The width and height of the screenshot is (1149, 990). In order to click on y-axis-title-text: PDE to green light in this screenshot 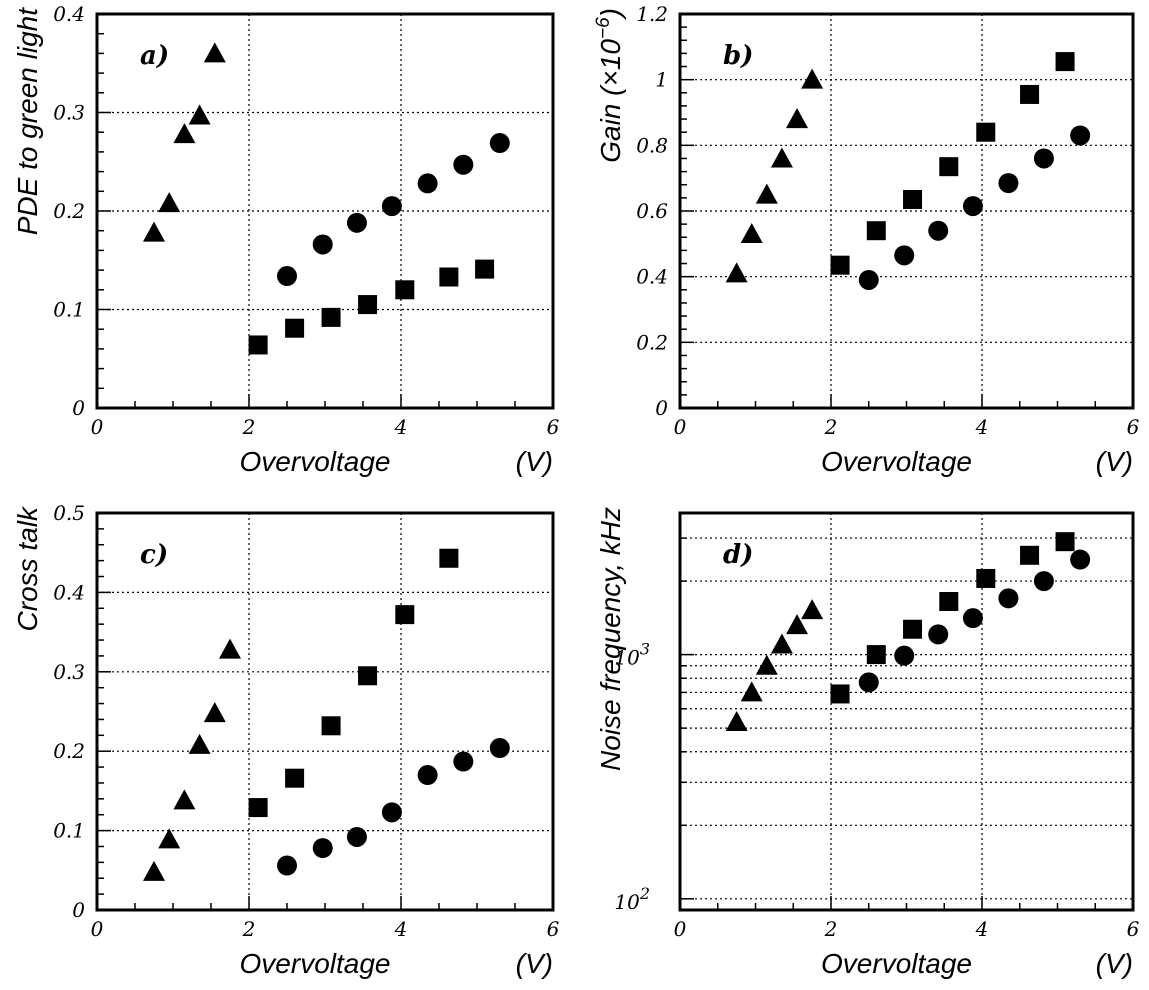, I will do `click(27, 121)`.